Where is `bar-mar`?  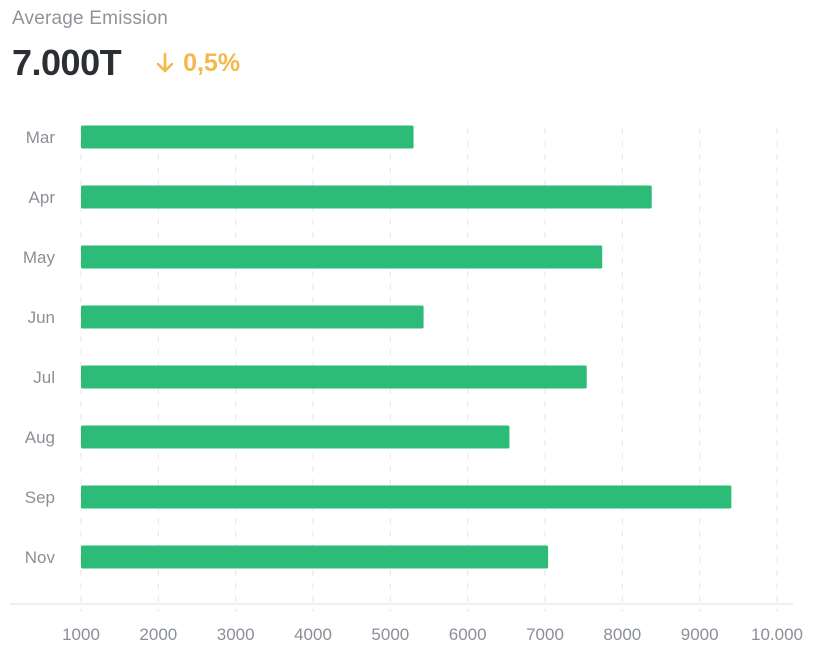 bar-mar is located at coordinates (247, 137).